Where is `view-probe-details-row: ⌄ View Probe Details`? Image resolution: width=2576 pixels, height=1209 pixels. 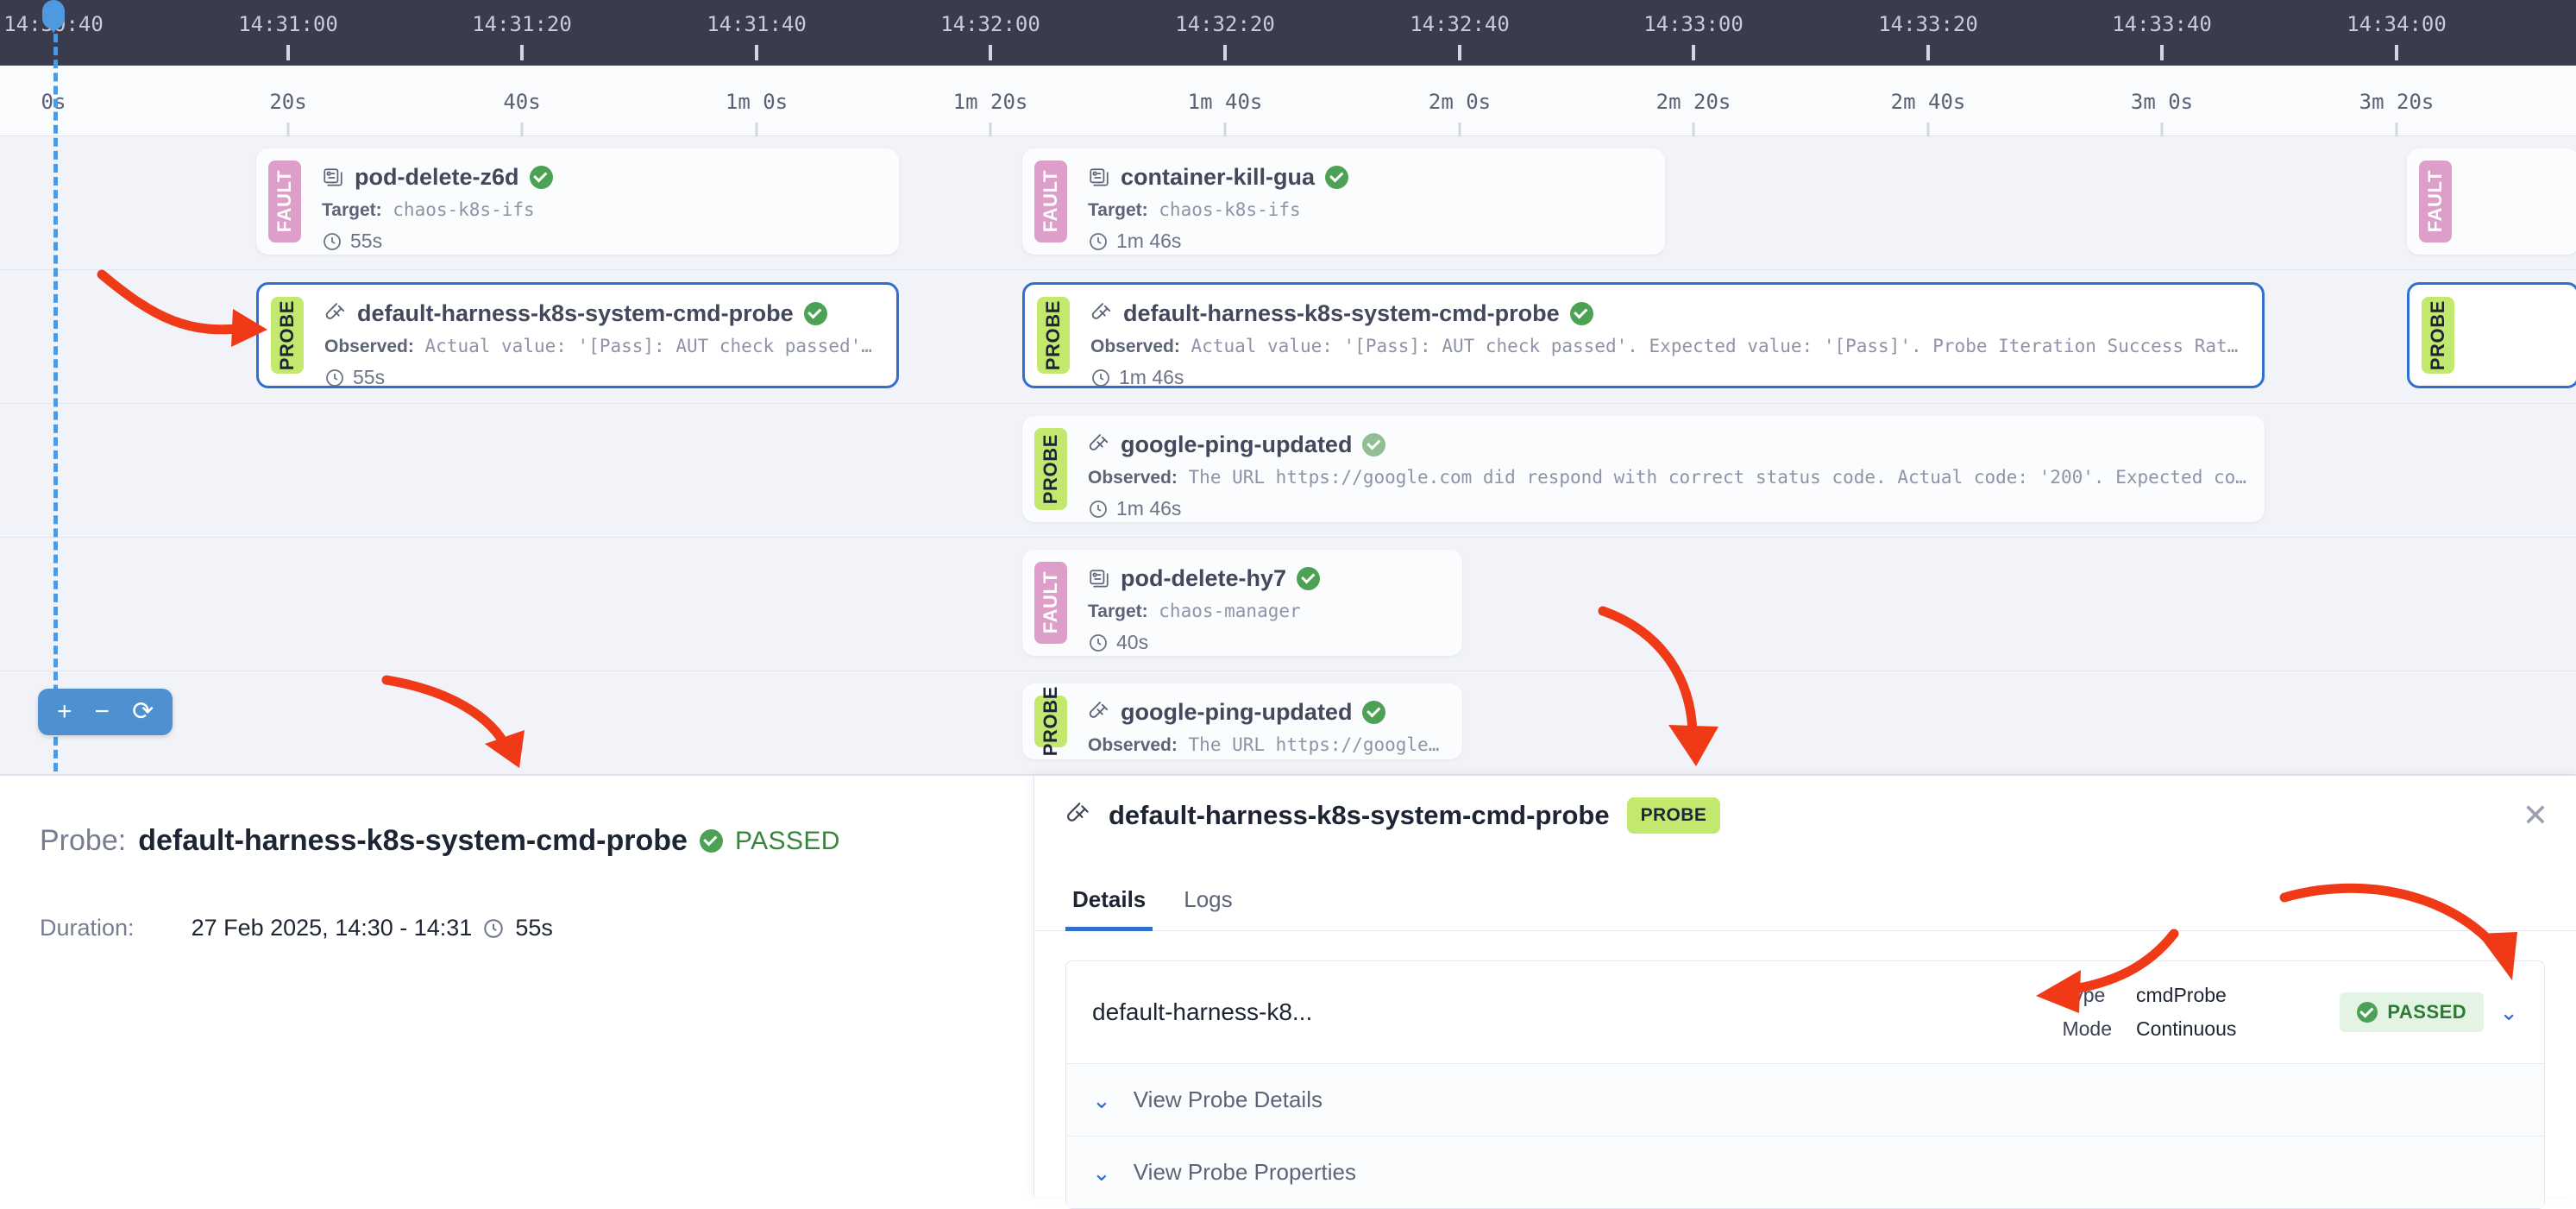
view-probe-details-row: ⌄ View Probe Details is located at coordinates (1805, 1099).